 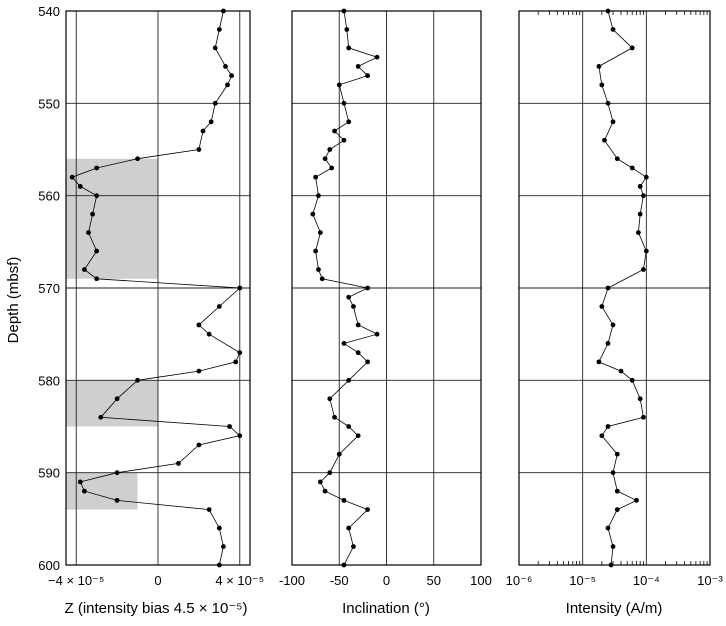 What do you see at coordinates (239, 580) in the screenshot?
I see `x-tick-label: 4 × 10⁻⁵` at bounding box center [239, 580].